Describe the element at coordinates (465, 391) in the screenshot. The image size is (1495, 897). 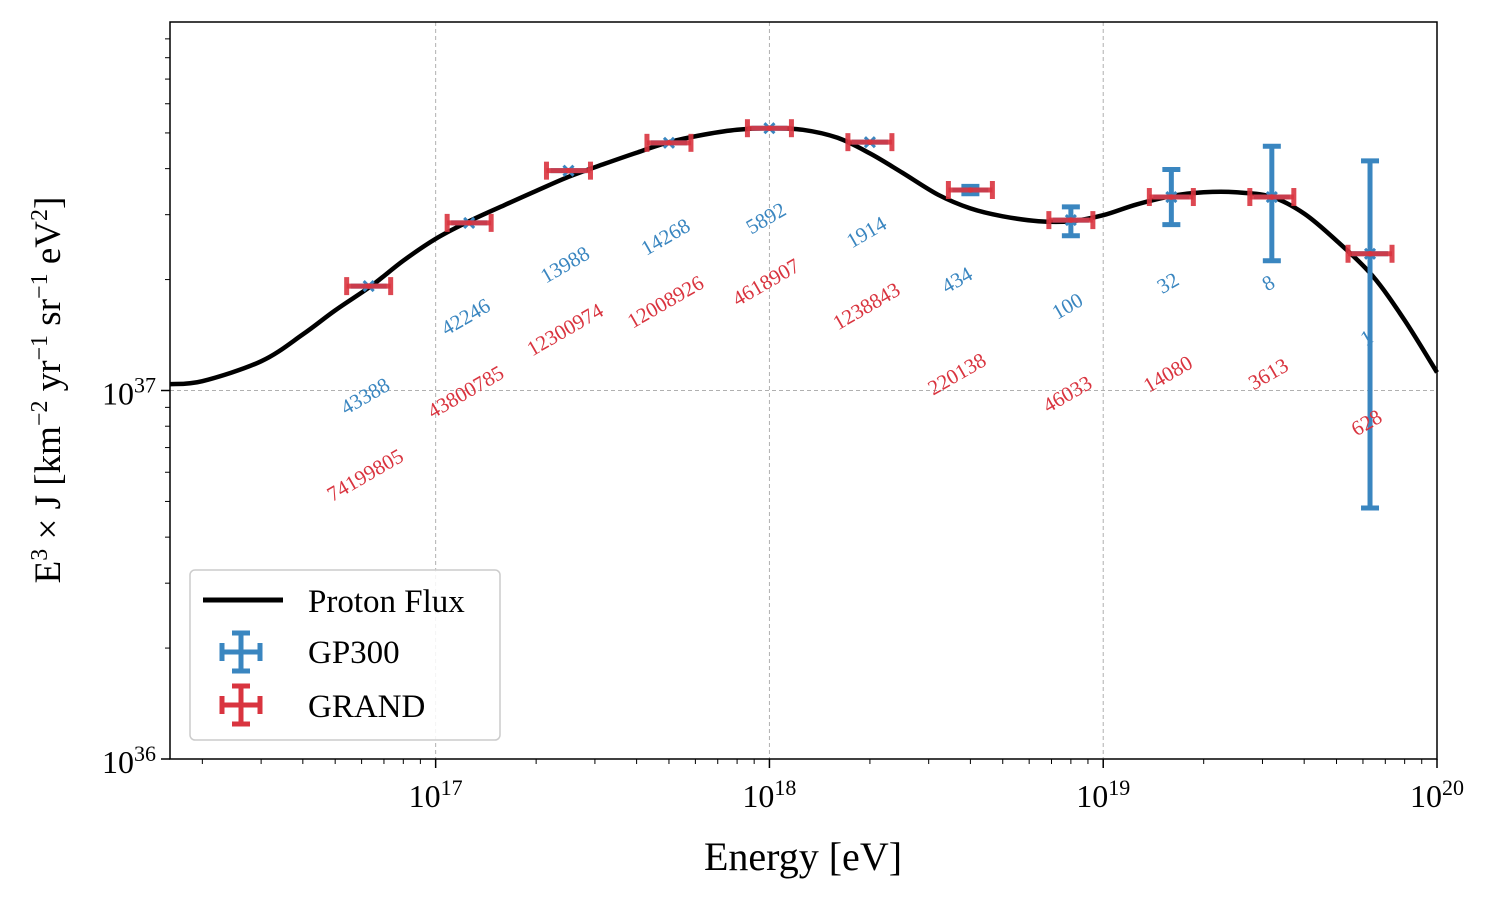
I see `grand-count-label: 43800785` at that location.